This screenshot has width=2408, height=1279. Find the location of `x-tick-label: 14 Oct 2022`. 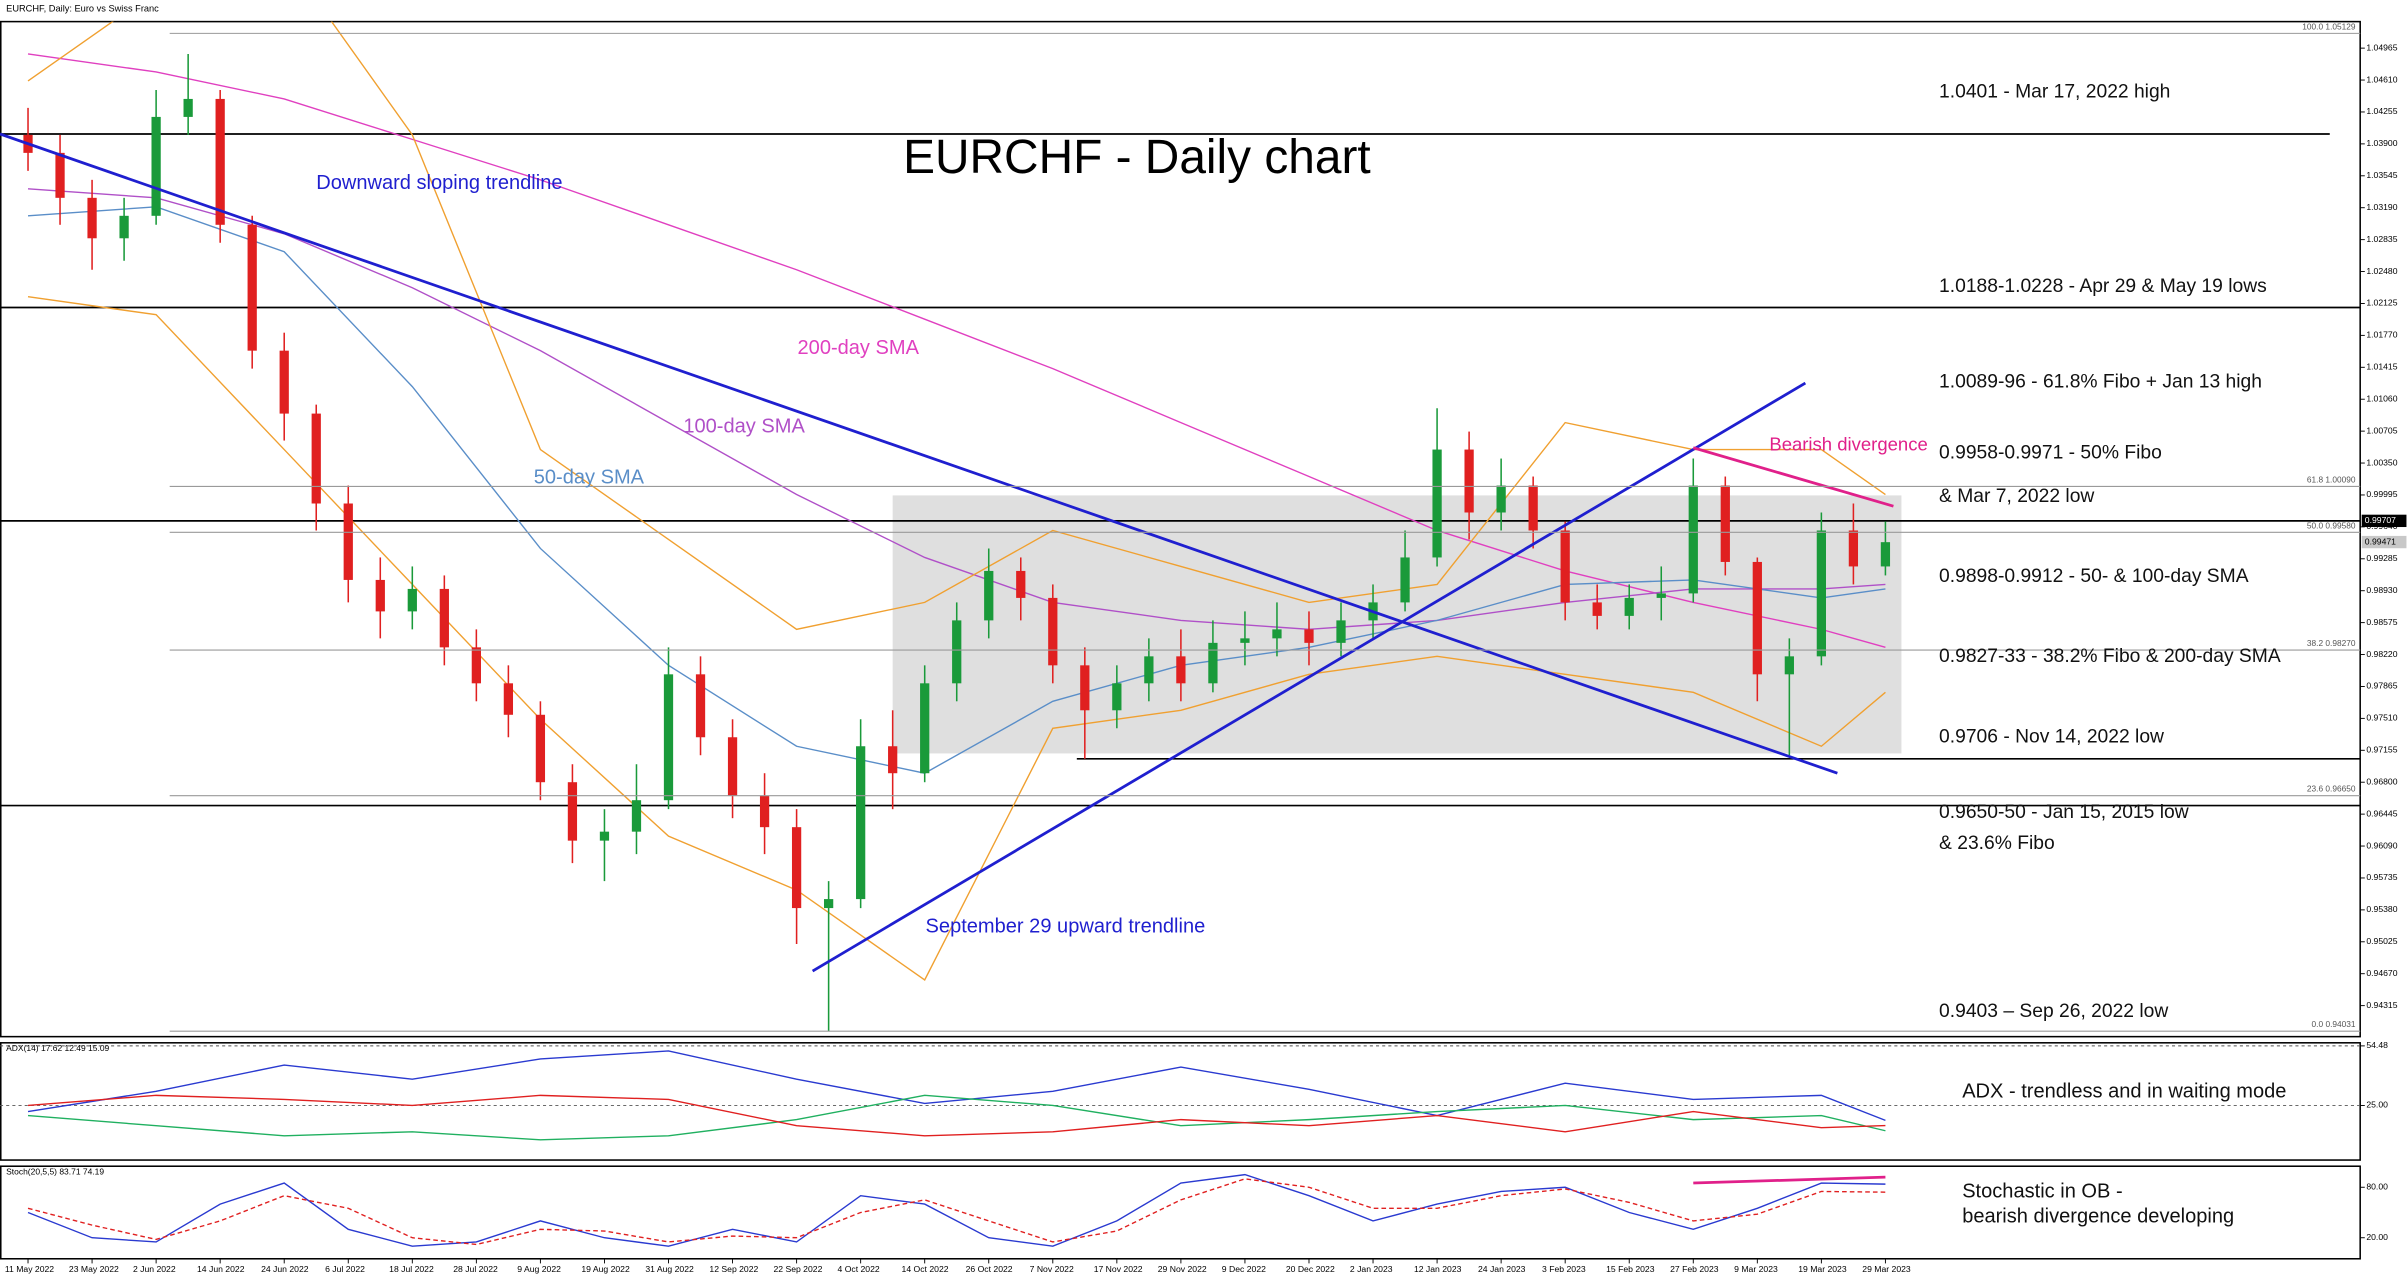

x-tick-label: 14 Oct 2022 is located at coordinates (925, 1269).